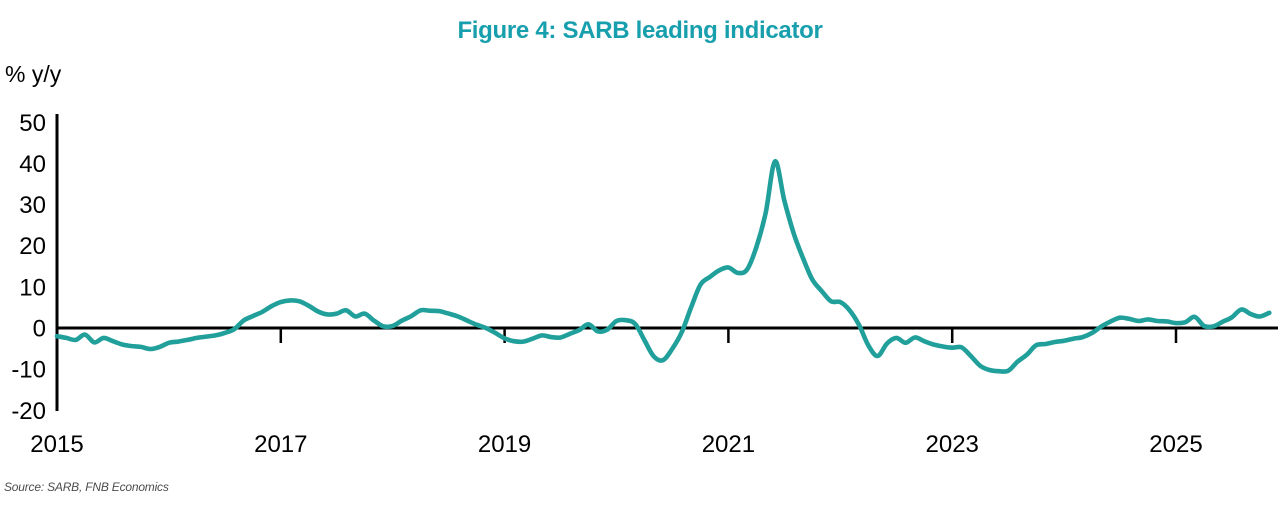  I want to click on source-note: Source: SARB, FNB Economics, so click(86, 487).